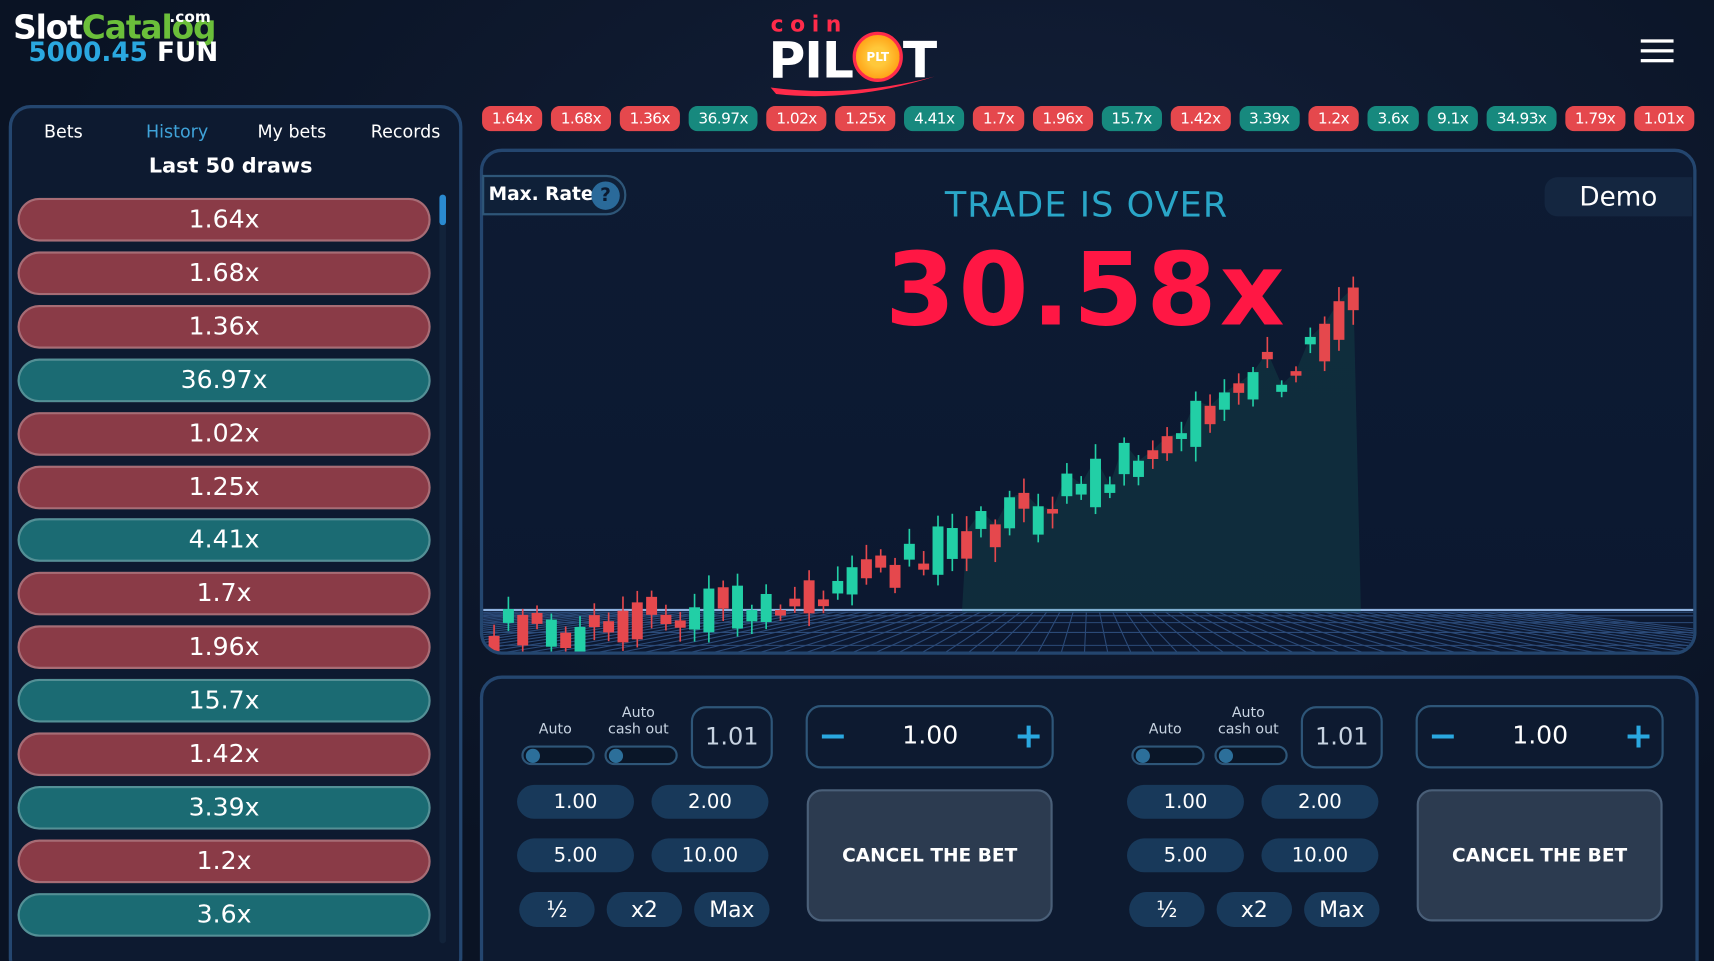 This screenshot has width=1714, height=961. What do you see at coordinates (292, 132) in the screenshot?
I see `tab: My bets` at bounding box center [292, 132].